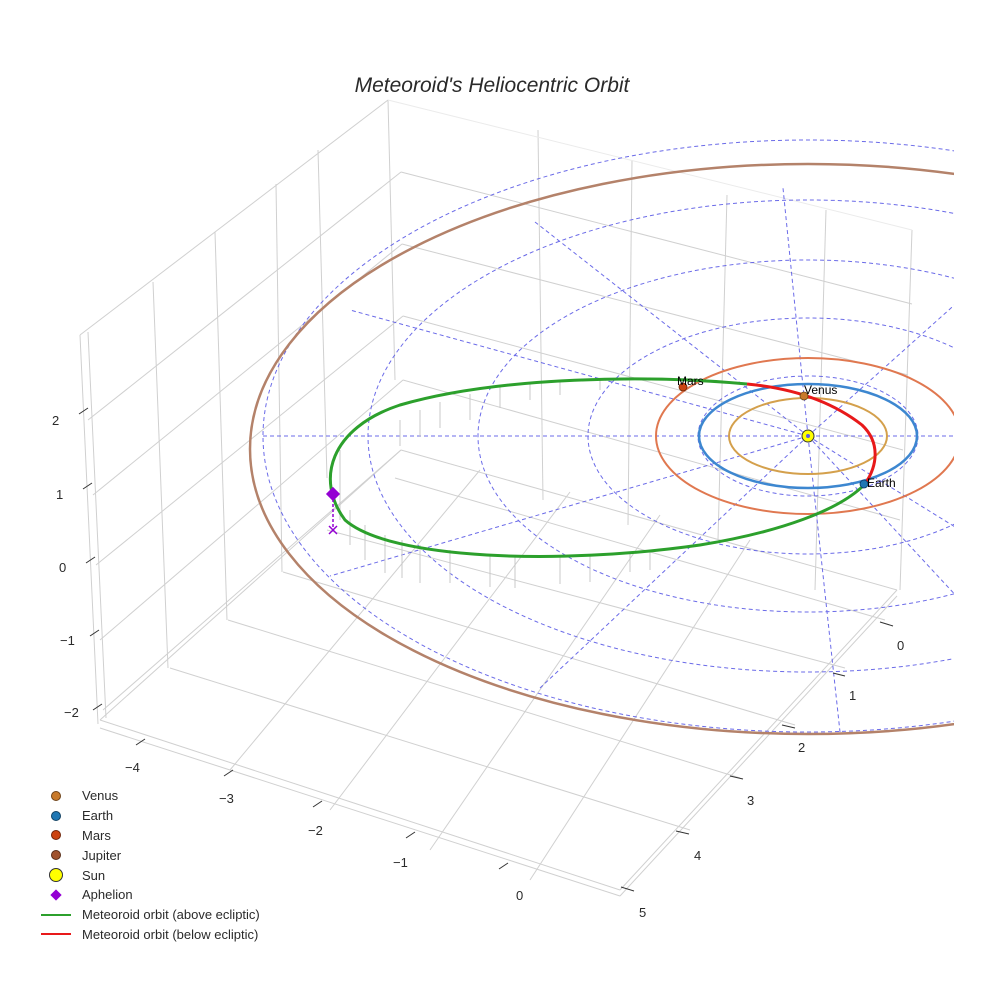 Image resolution: width=984 pixels, height=984 pixels. Describe the element at coordinates (77, 563) in the screenshot. I see `z-axis: 2 1 0 −1 −2` at that location.